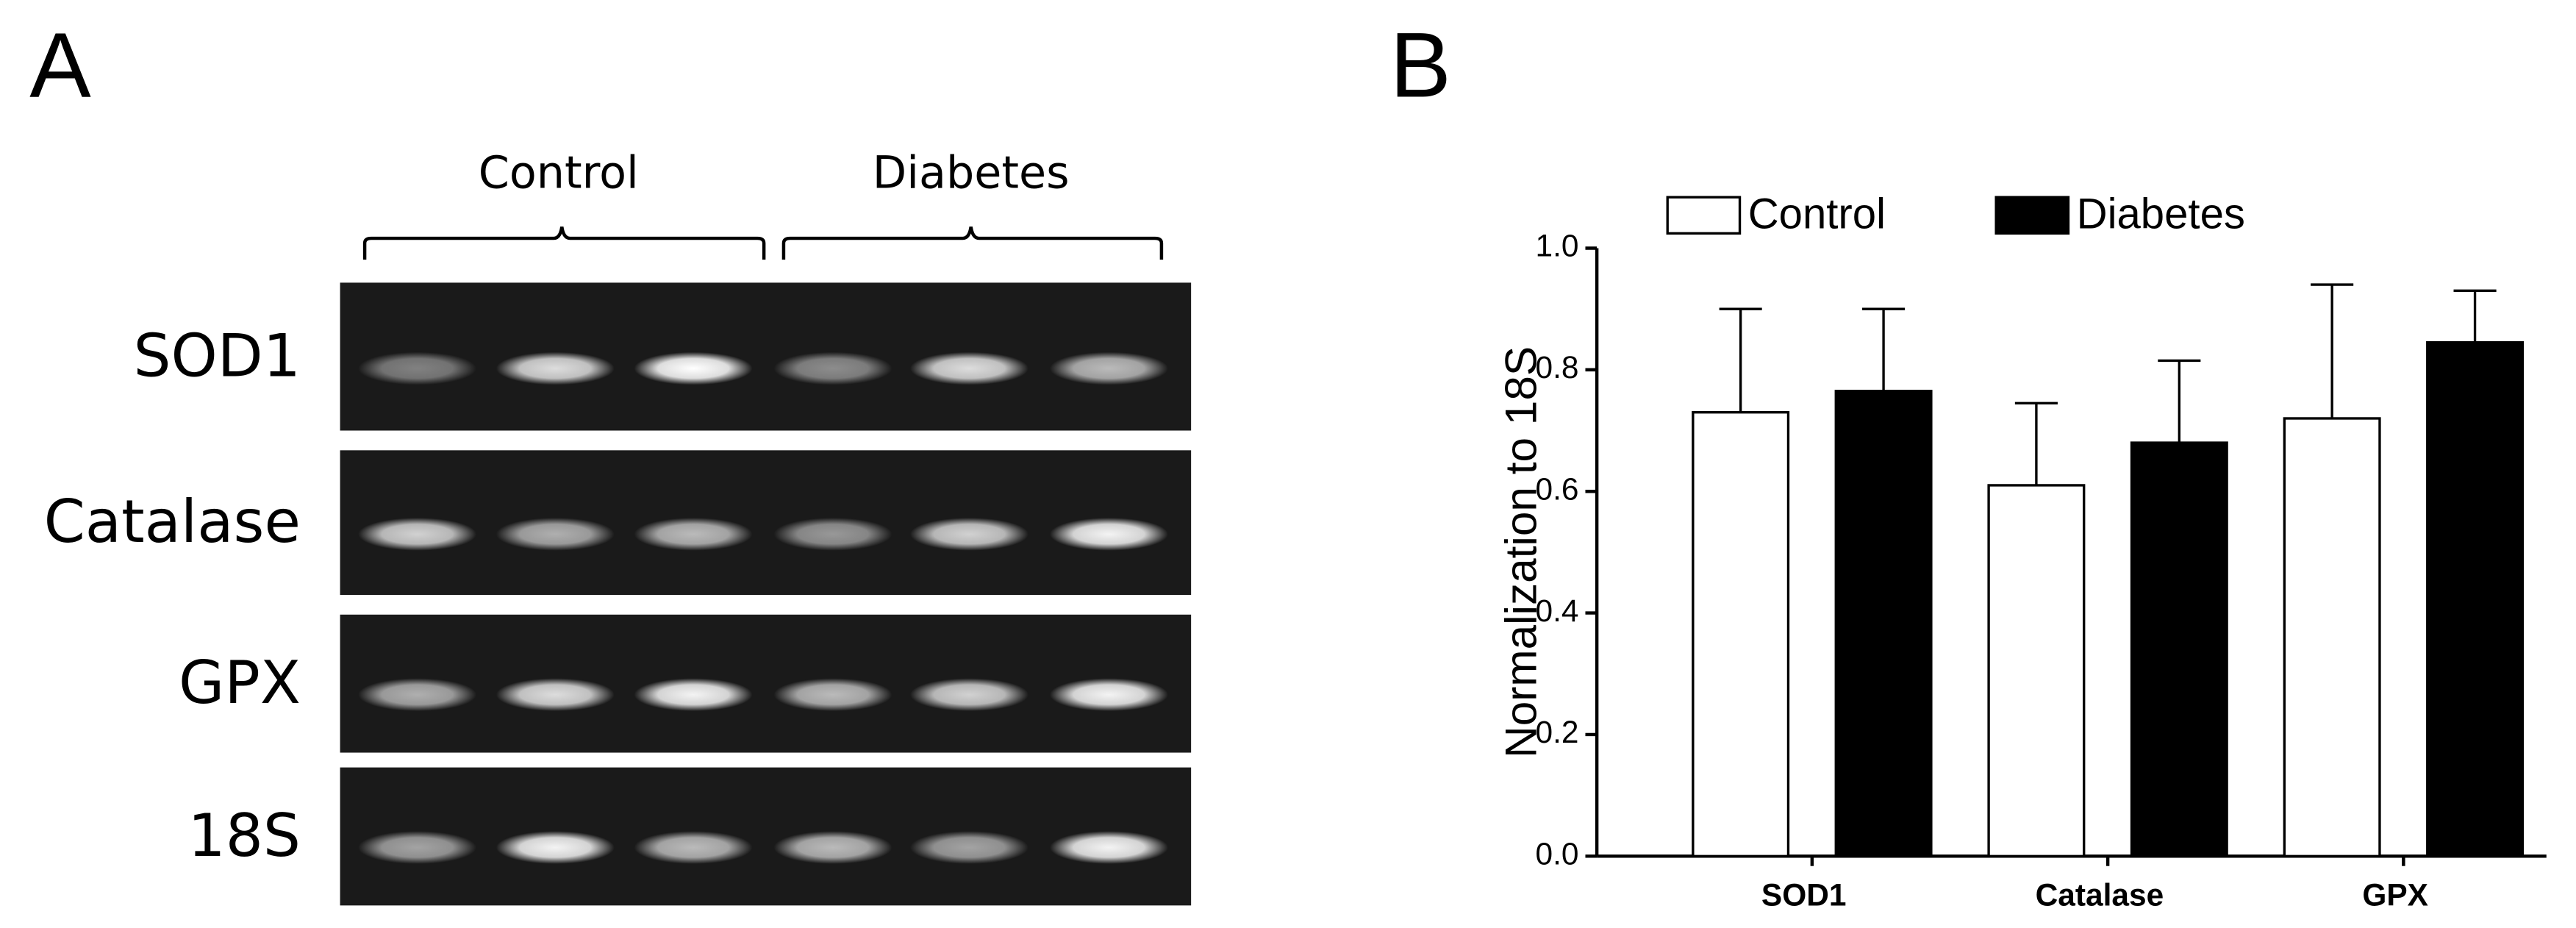 This screenshot has height=928, width=2576. What do you see at coordinates (559, 173) in the screenshot?
I see `group-label: Control` at bounding box center [559, 173].